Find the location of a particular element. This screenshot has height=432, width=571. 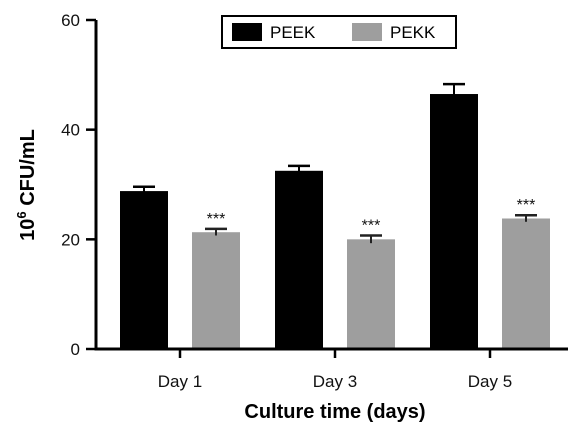

legend-swatch-peek is located at coordinates (247, 32).